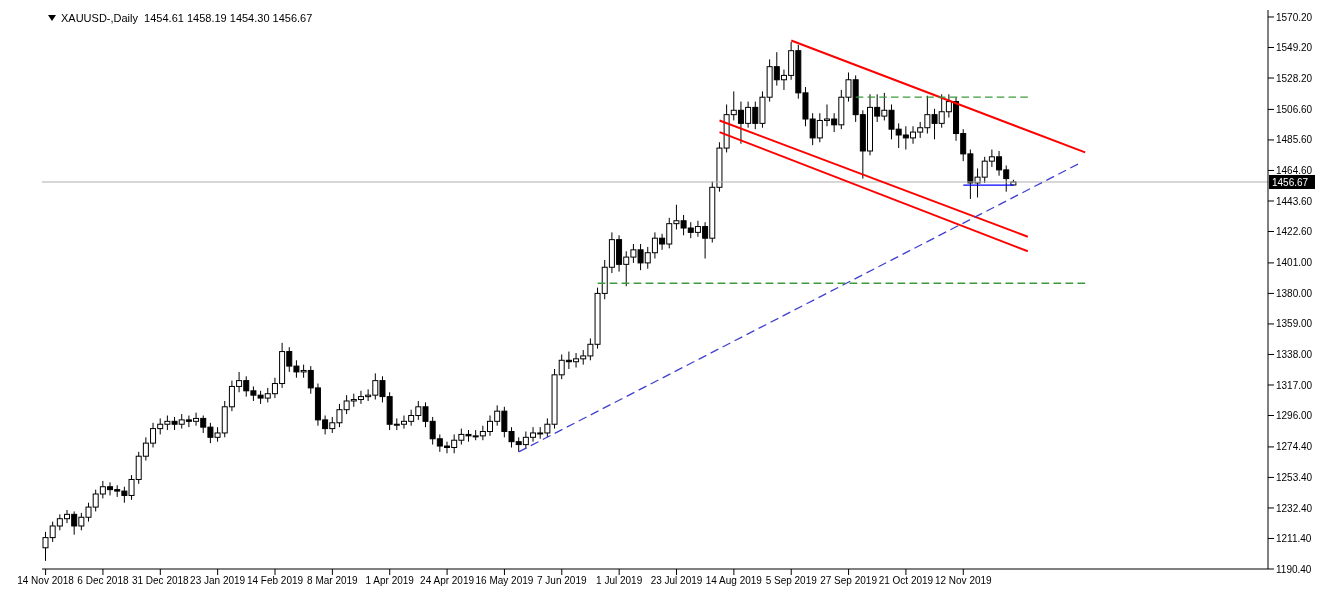  What do you see at coordinates (1294, 171) in the screenshot?
I see `y-tick-label: 1464.60` at bounding box center [1294, 171].